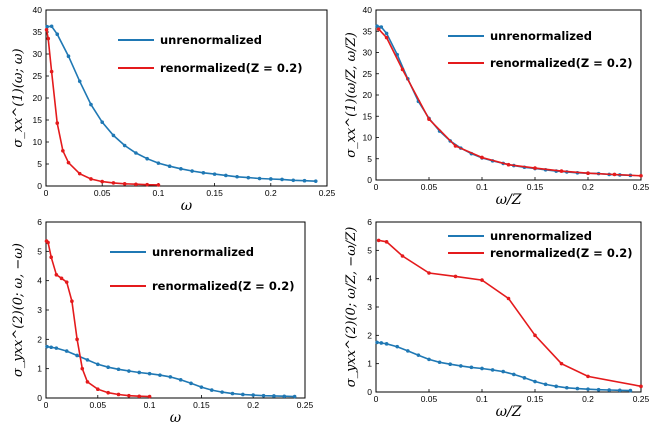 The height and width of the screenshot is (422, 662). I want to click on legend-label: unrenormalized, so click(541, 236).